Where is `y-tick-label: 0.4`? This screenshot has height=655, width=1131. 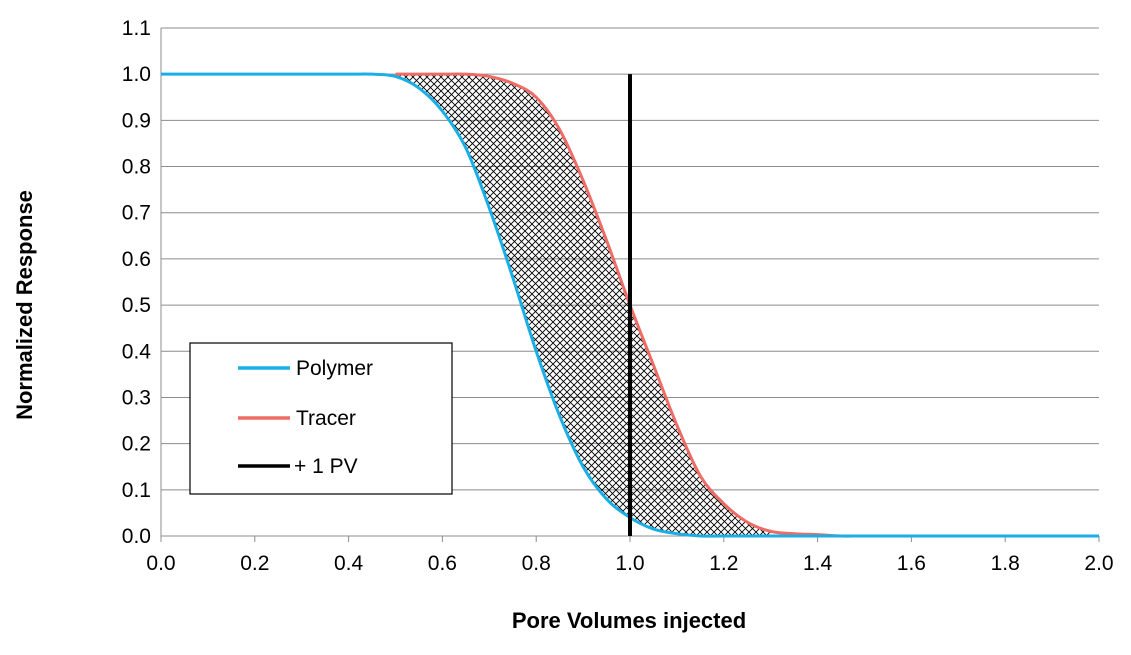 y-tick-label: 0.4 is located at coordinates (137, 351).